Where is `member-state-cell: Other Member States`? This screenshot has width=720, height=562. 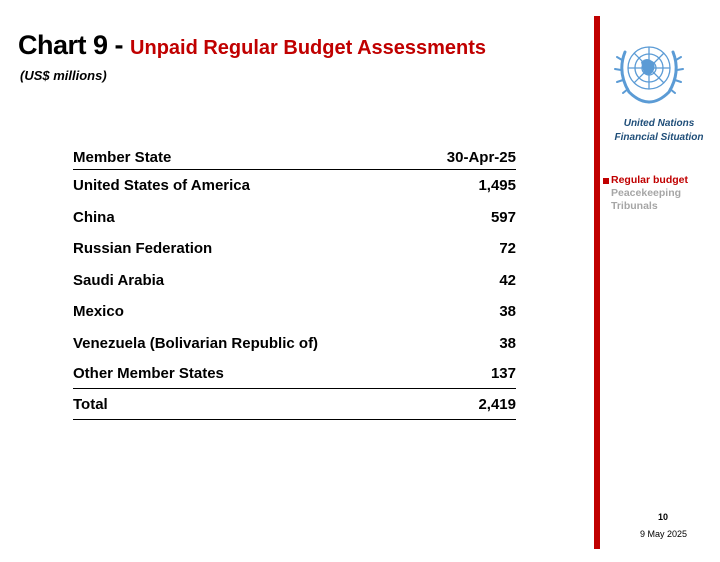 member-state-cell: Other Member States is located at coordinates (148, 373).